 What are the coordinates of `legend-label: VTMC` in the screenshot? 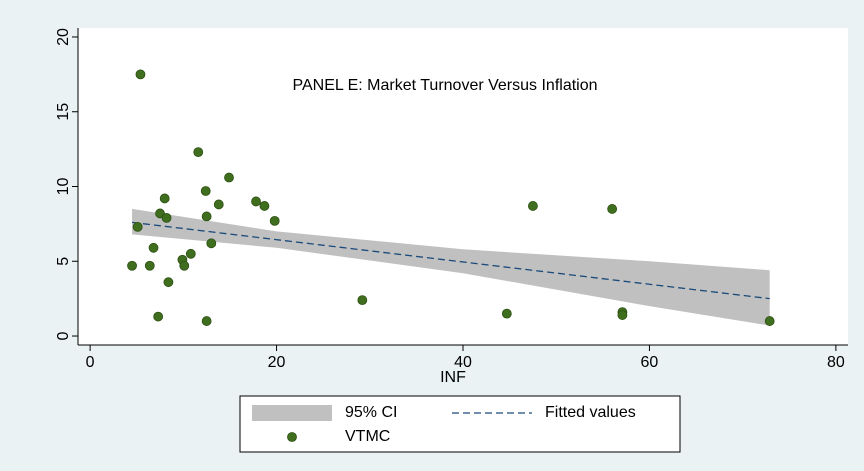 It's located at (367, 436).